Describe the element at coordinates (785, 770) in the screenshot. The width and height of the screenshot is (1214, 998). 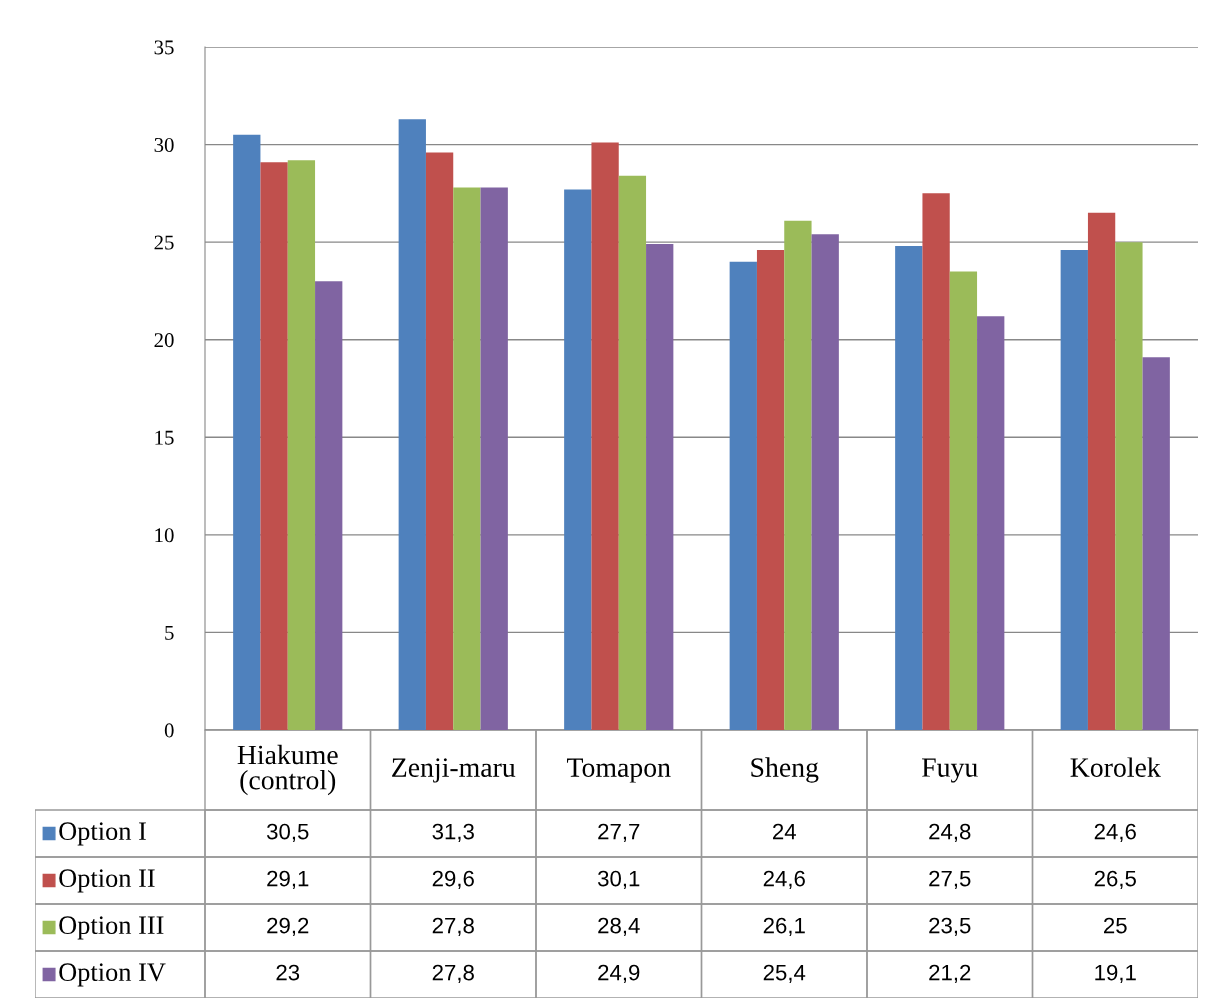
I see `x-tick-label: Sheng` at that location.